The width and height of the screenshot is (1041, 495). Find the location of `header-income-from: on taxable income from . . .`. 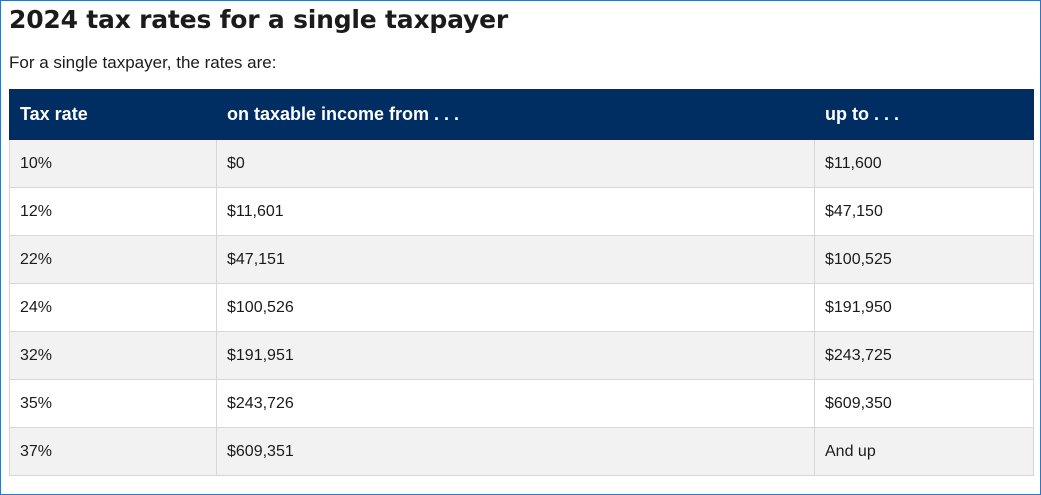

header-income-from: on taxable income from . . . is located at coordinates (515, 114).